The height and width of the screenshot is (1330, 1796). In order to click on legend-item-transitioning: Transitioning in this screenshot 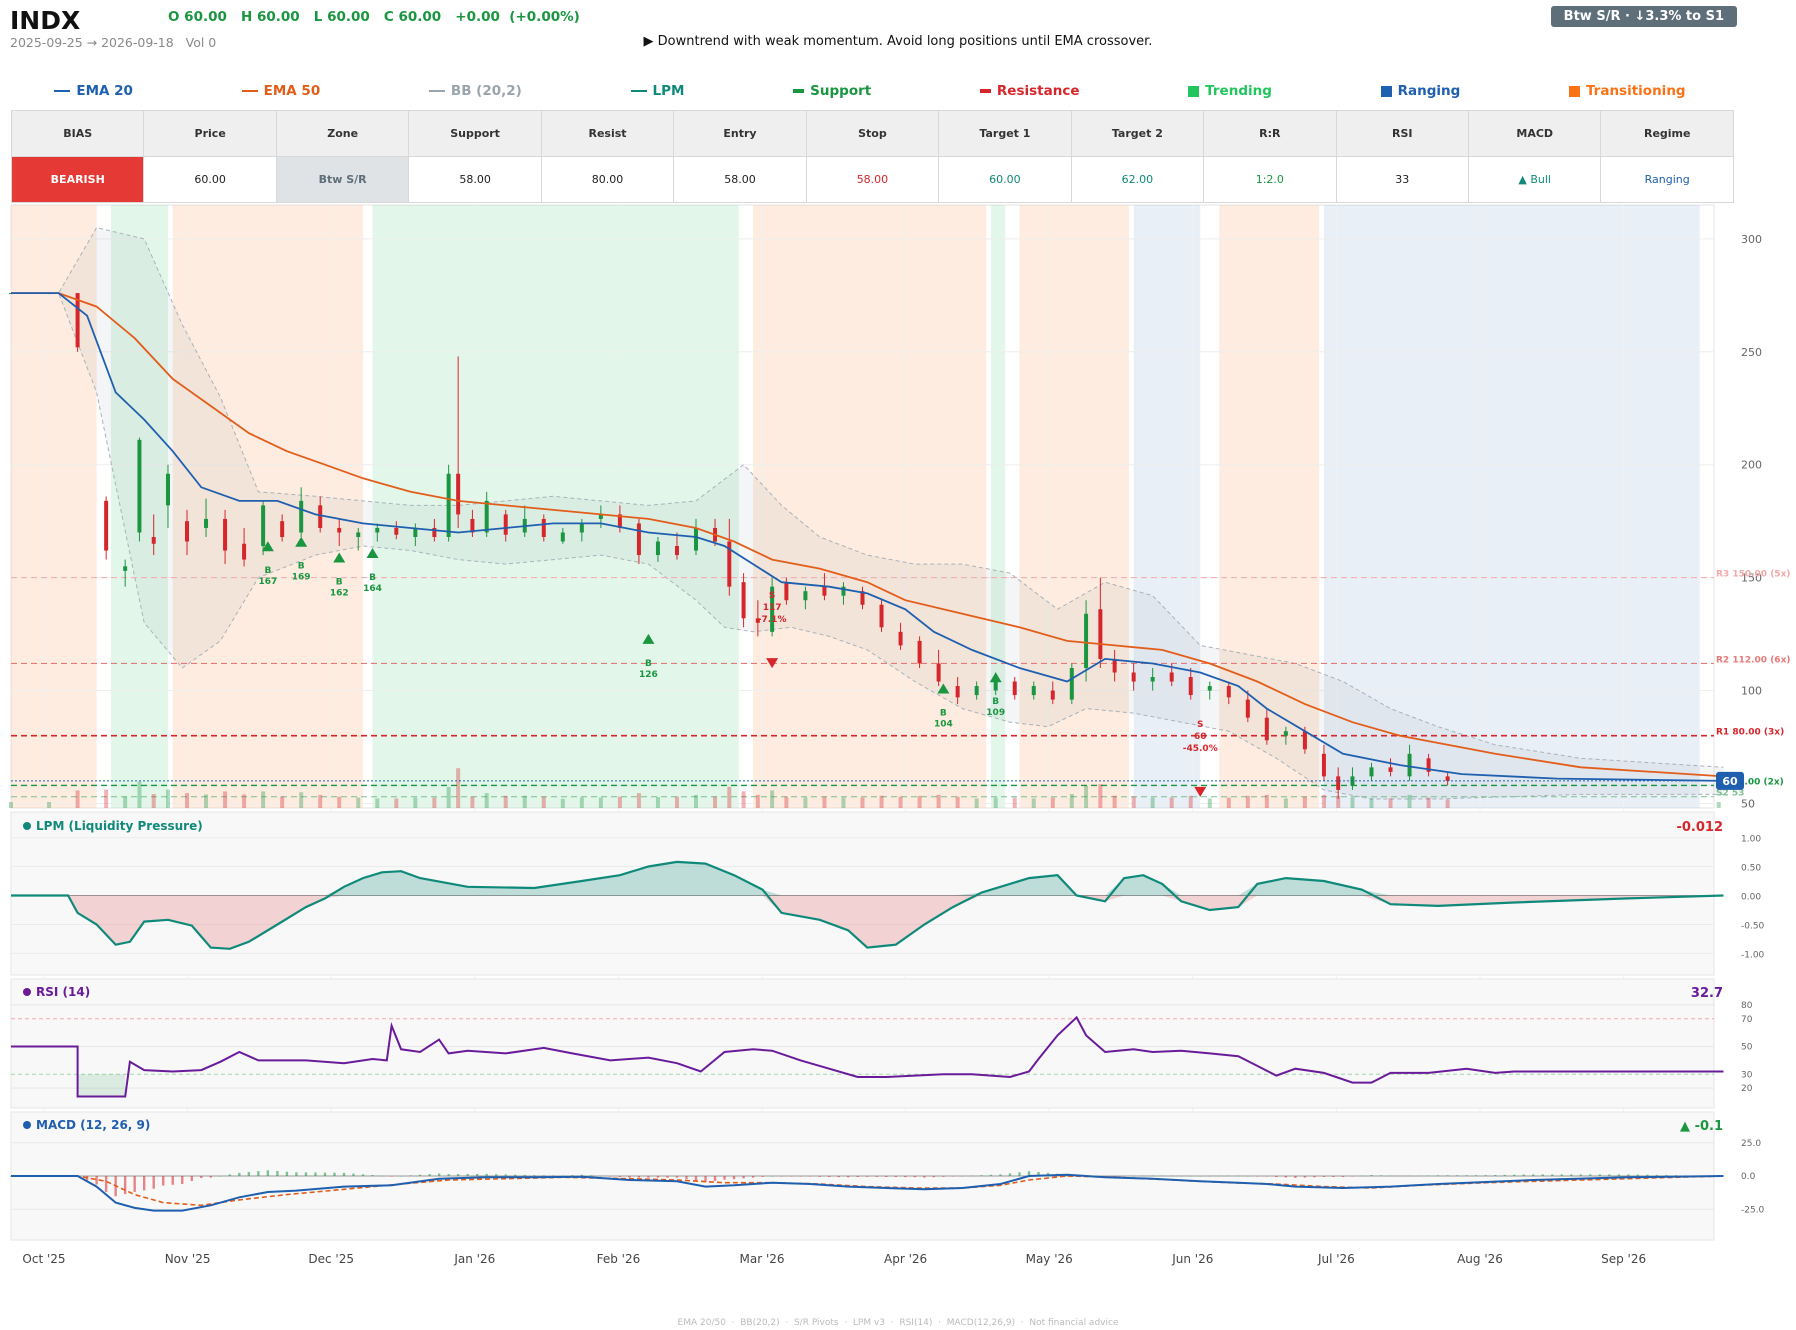, I will do `click(1627, 91)`.